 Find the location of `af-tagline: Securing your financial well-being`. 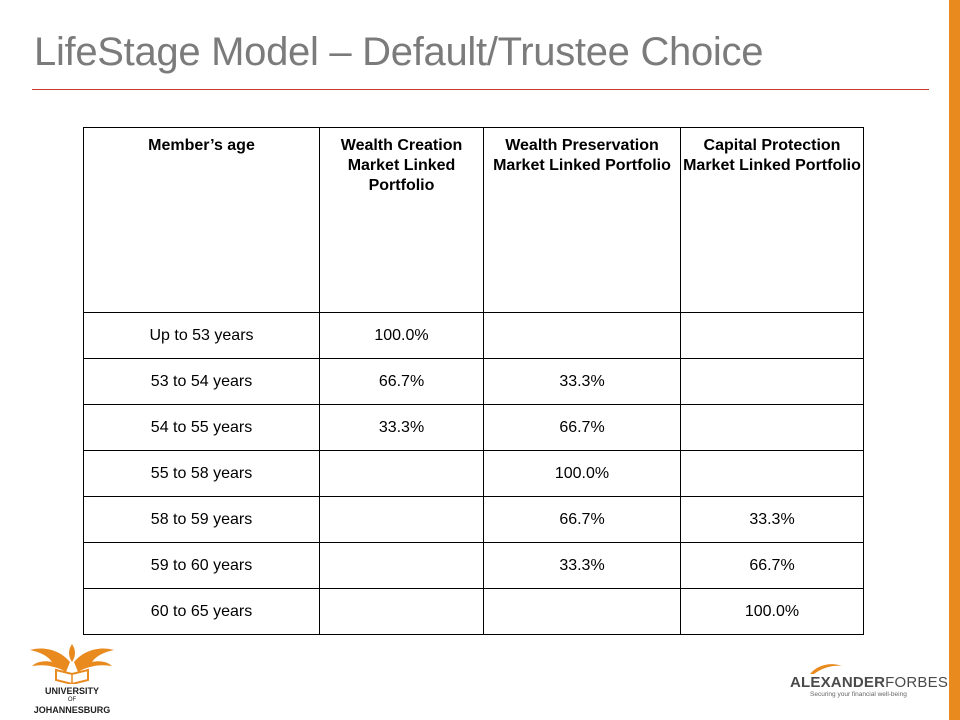

af-tagline: Securing your financial well-being is located at coordinates (858, 694).